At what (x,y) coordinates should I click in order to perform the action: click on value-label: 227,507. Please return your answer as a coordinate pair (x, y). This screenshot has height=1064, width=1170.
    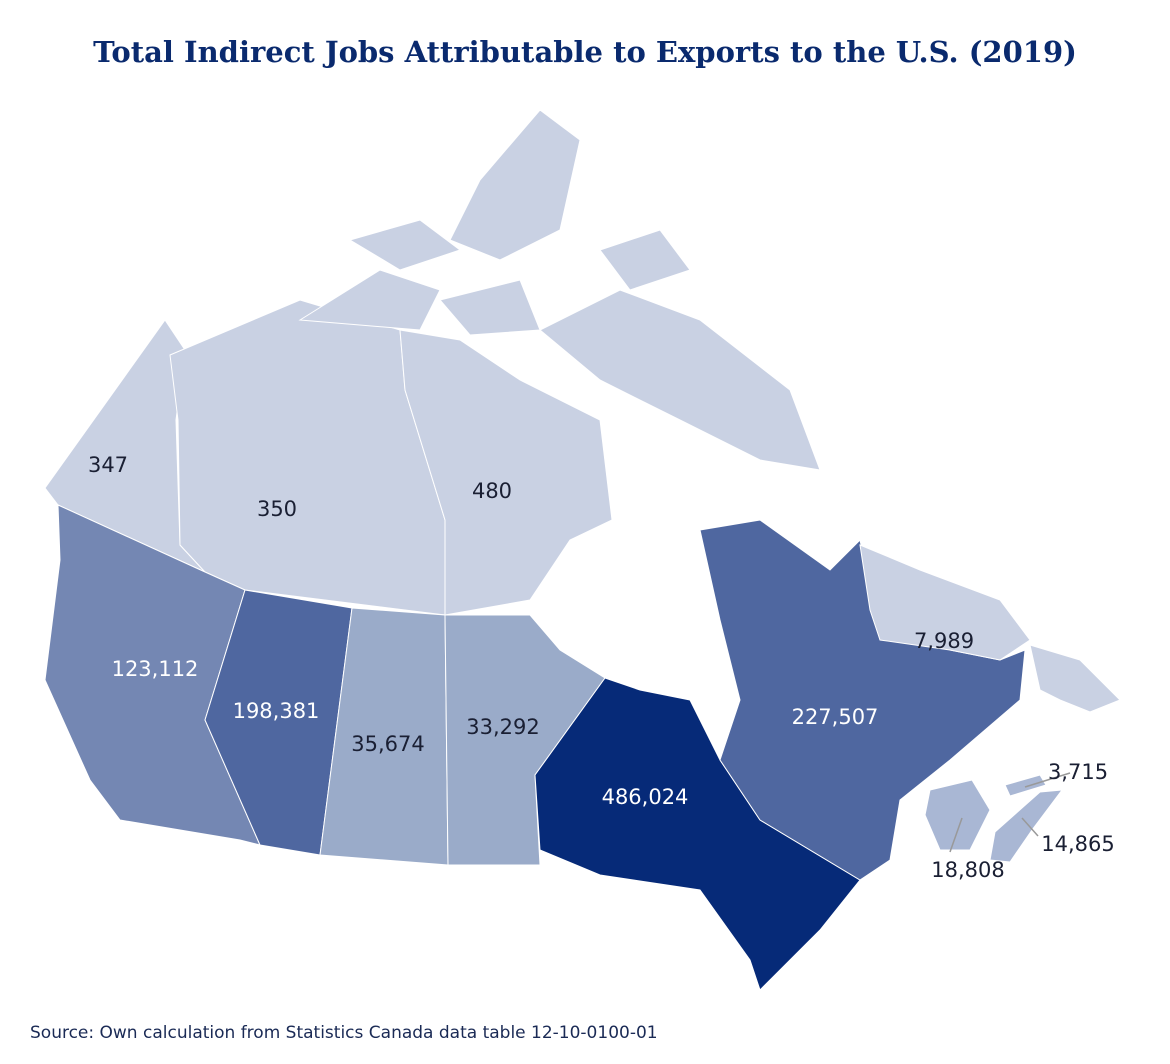
    Looking at the image, I should click on (835, 717).